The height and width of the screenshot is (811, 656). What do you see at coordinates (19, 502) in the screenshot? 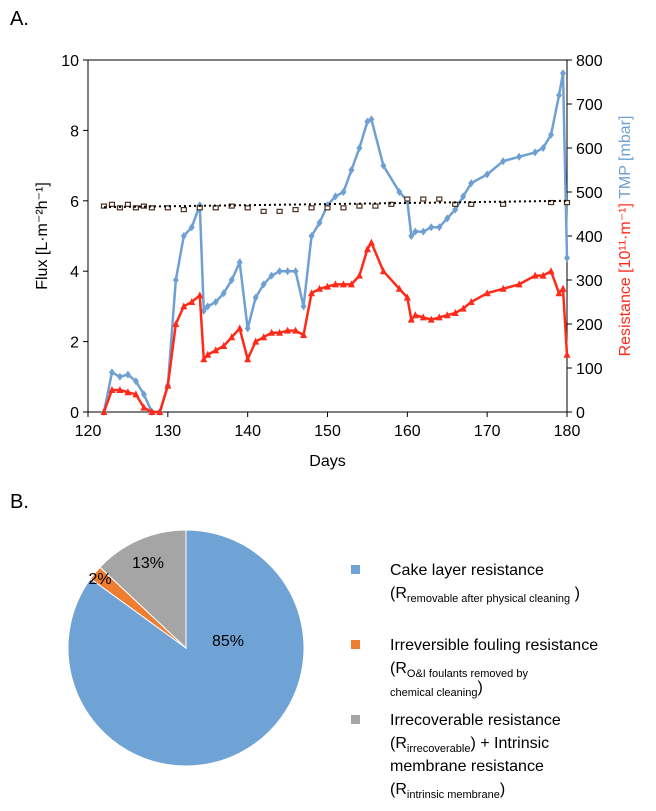
I see `panel-label: B.` at bounding box center [19, 502].